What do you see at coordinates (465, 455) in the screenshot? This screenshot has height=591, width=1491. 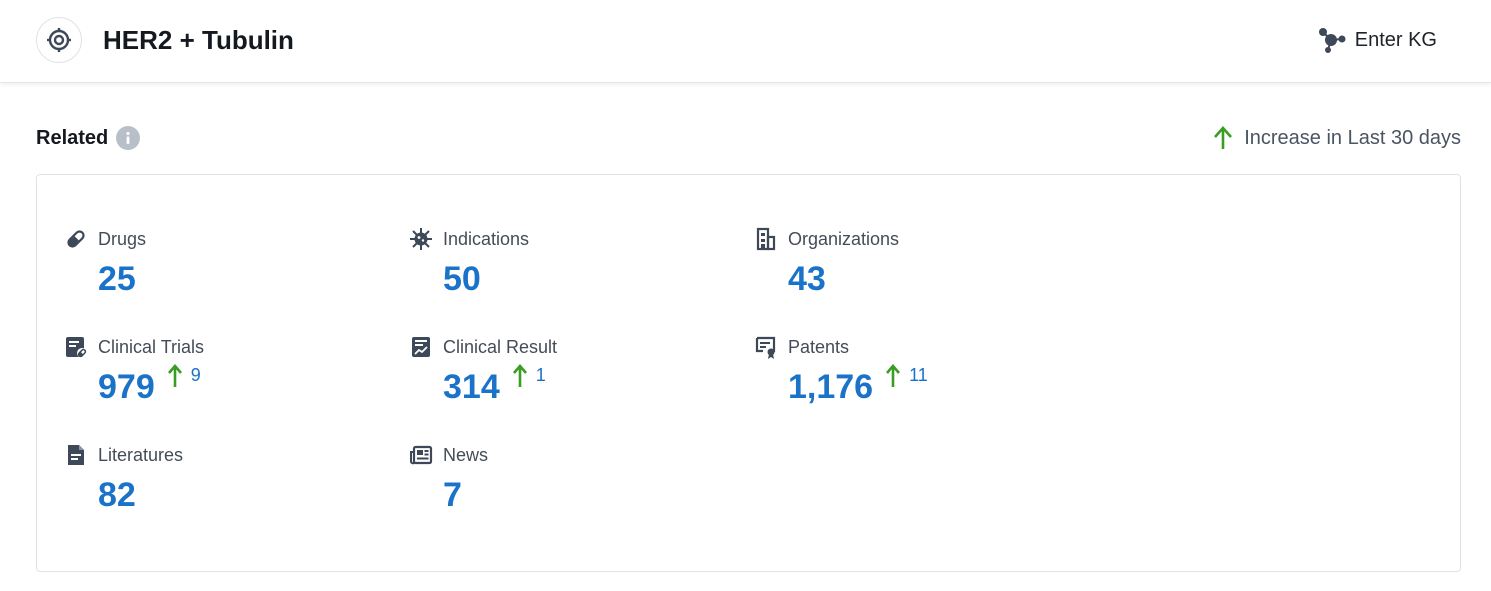 I see `stat-label: News` at bounding box center [465, 455].